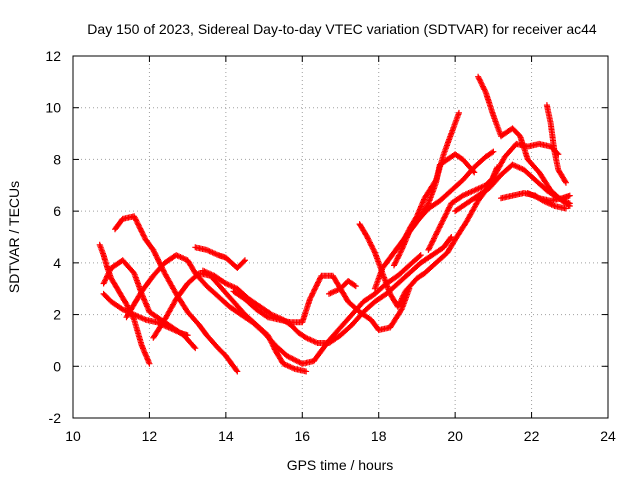 The image size is (640, 480). What do you see at coordinates (57, 315) in the screenshot?
I see `y-tick-label: 2` at bounding box center [57, 315].